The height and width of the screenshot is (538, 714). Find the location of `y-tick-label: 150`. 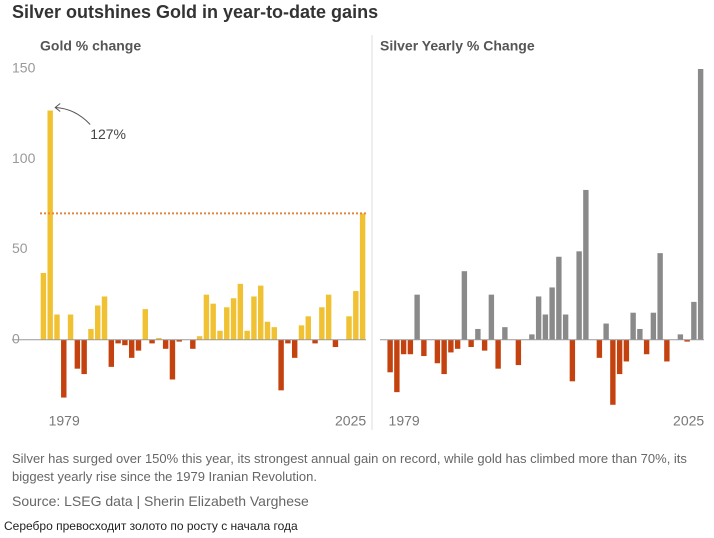

y-tick-label: 150 is located at coordinates (24, 68).